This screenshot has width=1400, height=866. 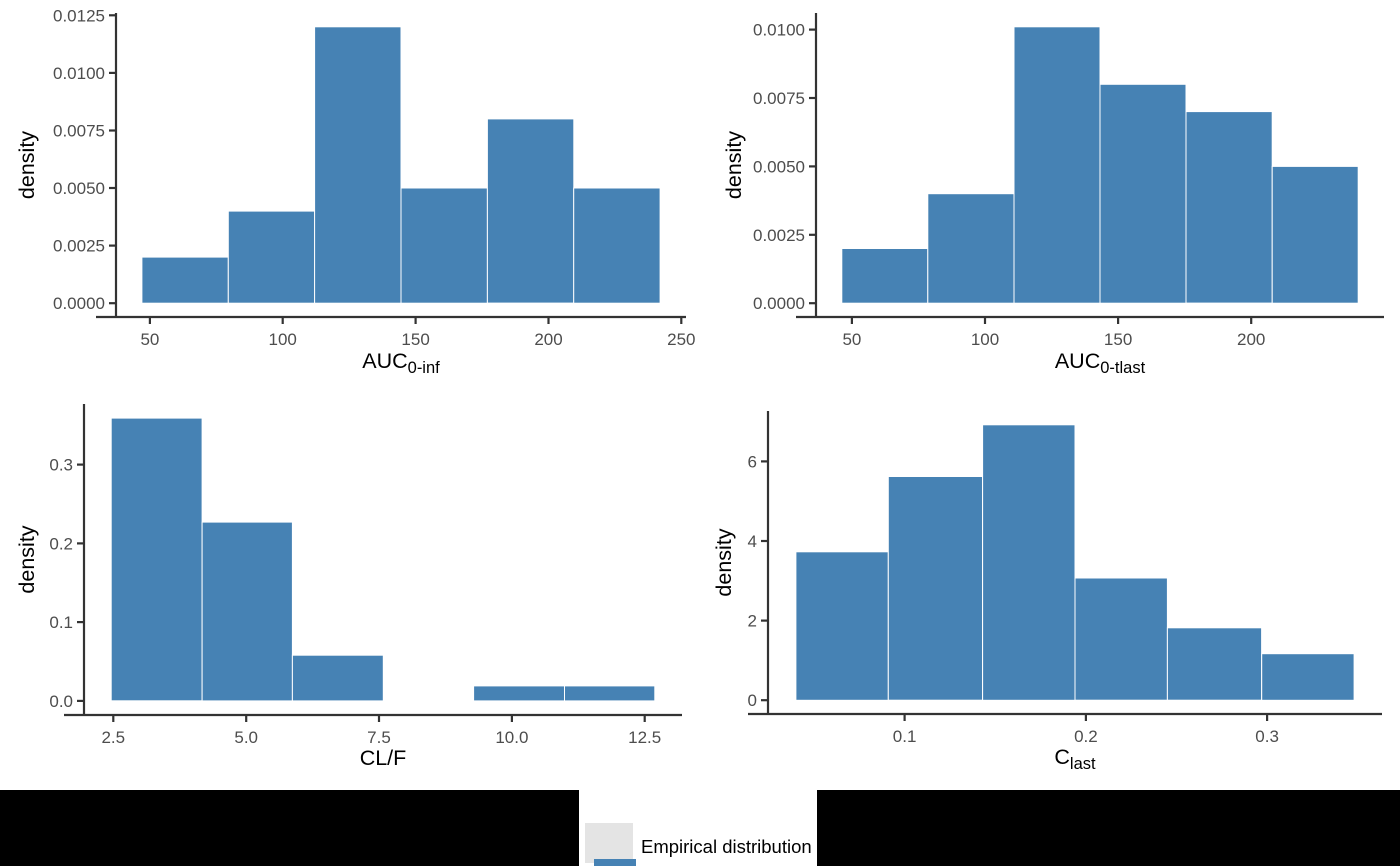 What do you see at coordinates (752, 461) in the screenshot?
I see `y-tick-label: 6` at bounding box center [752, 461].